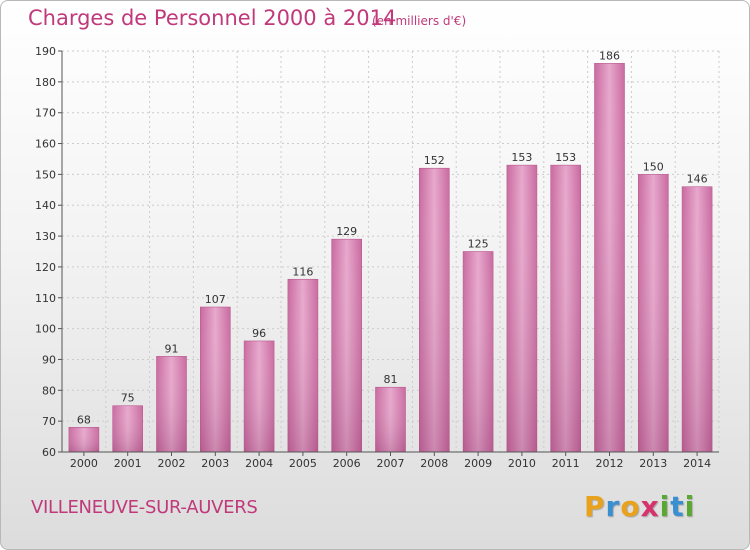  What do you see at coordinates (650, 506) in the screenshot?
I see `logo-letter: x` at bounding box center [650, 506].